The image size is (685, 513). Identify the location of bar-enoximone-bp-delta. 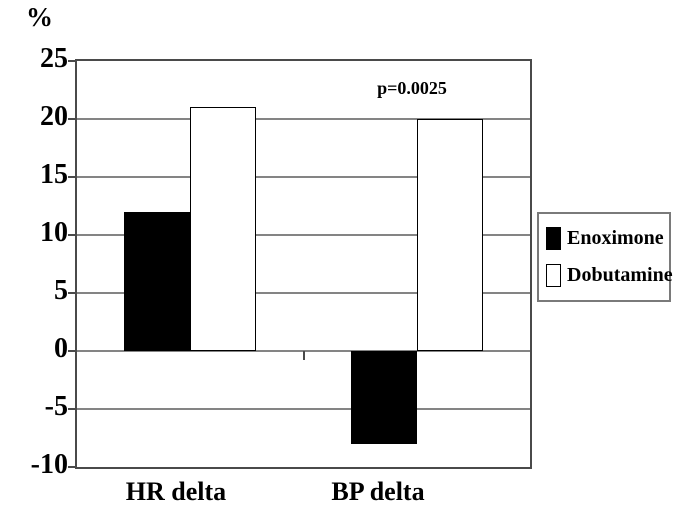
(383, 397).